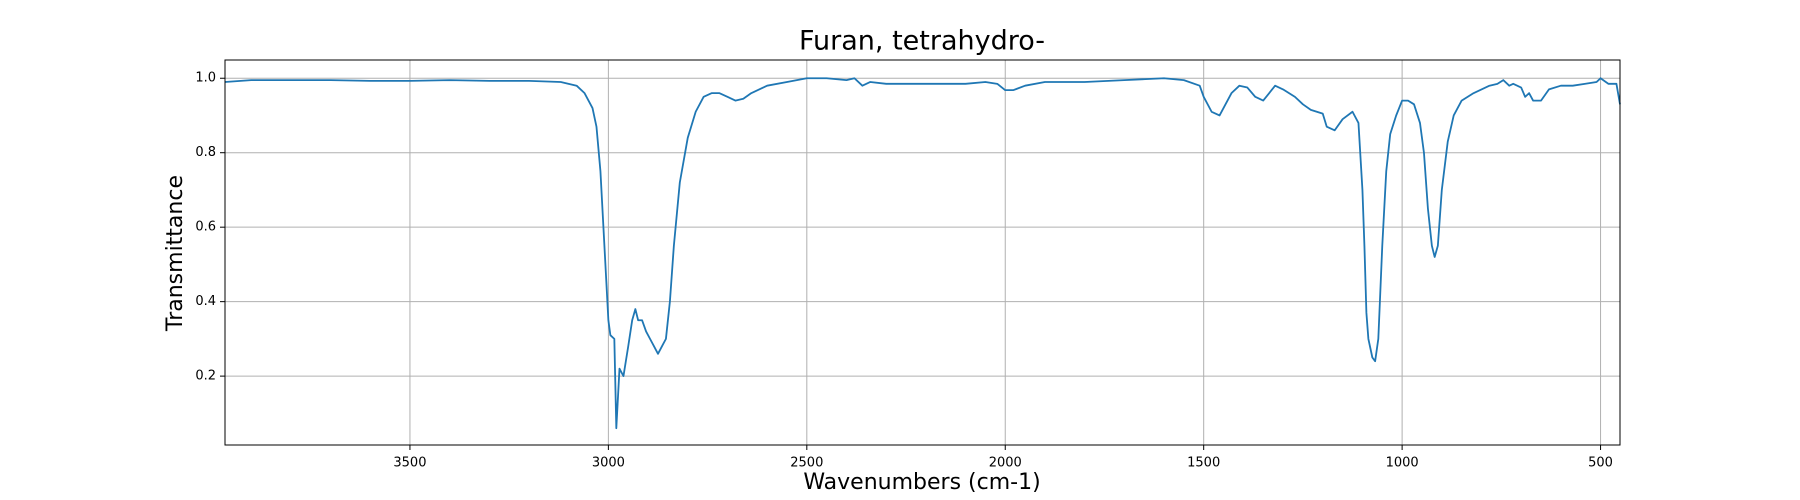  Describe the element at coordinates (205, 227) in the screenshot. I see `y-tick-label: 0.6` at that location.